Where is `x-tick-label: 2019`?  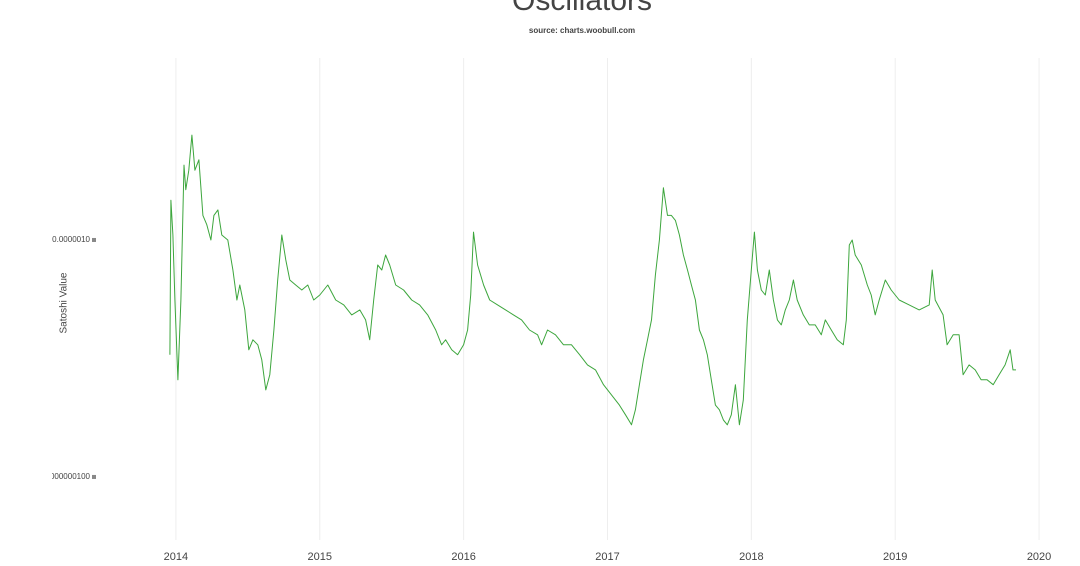 x-tick-label: 2019 is located at coordinates (895, 557).